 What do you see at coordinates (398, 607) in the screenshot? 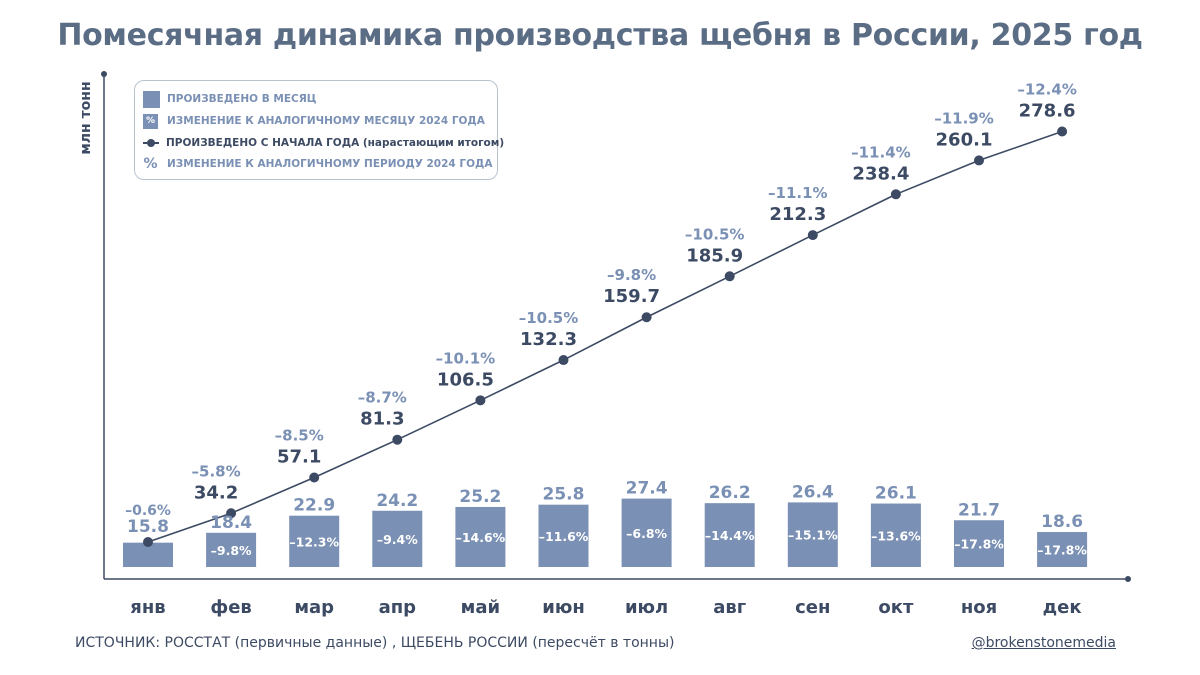
I see `x-tick-label: апр` at bounding box center [398, 607].